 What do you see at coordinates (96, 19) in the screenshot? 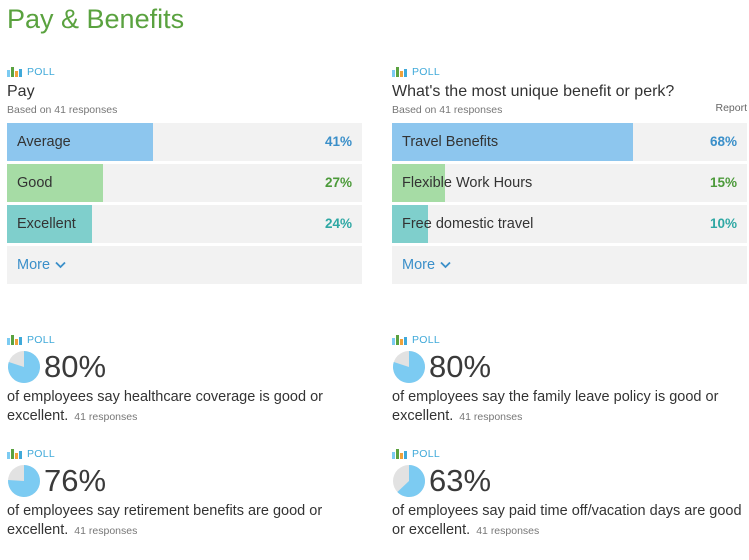
I see `page-title: Pay & Benefits` at bounding box center [96, 19].